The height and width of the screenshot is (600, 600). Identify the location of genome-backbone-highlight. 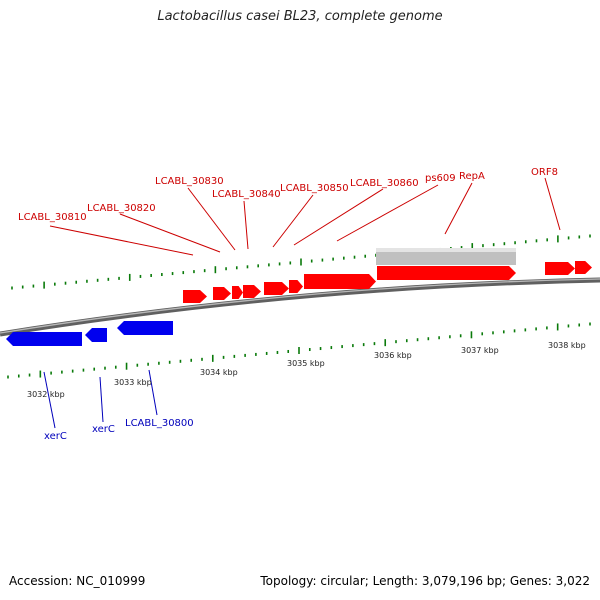
(300, 306).